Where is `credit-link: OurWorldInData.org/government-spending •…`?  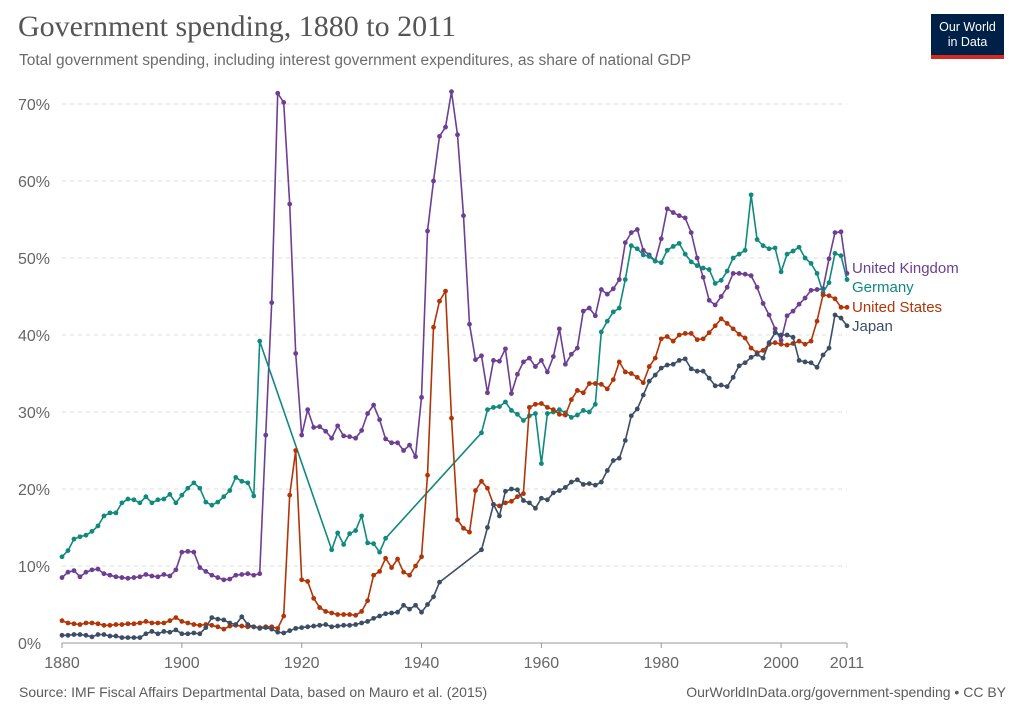 credit-link: OurWorldInData.org/government-spending •… is located at coordinates (846, 692).